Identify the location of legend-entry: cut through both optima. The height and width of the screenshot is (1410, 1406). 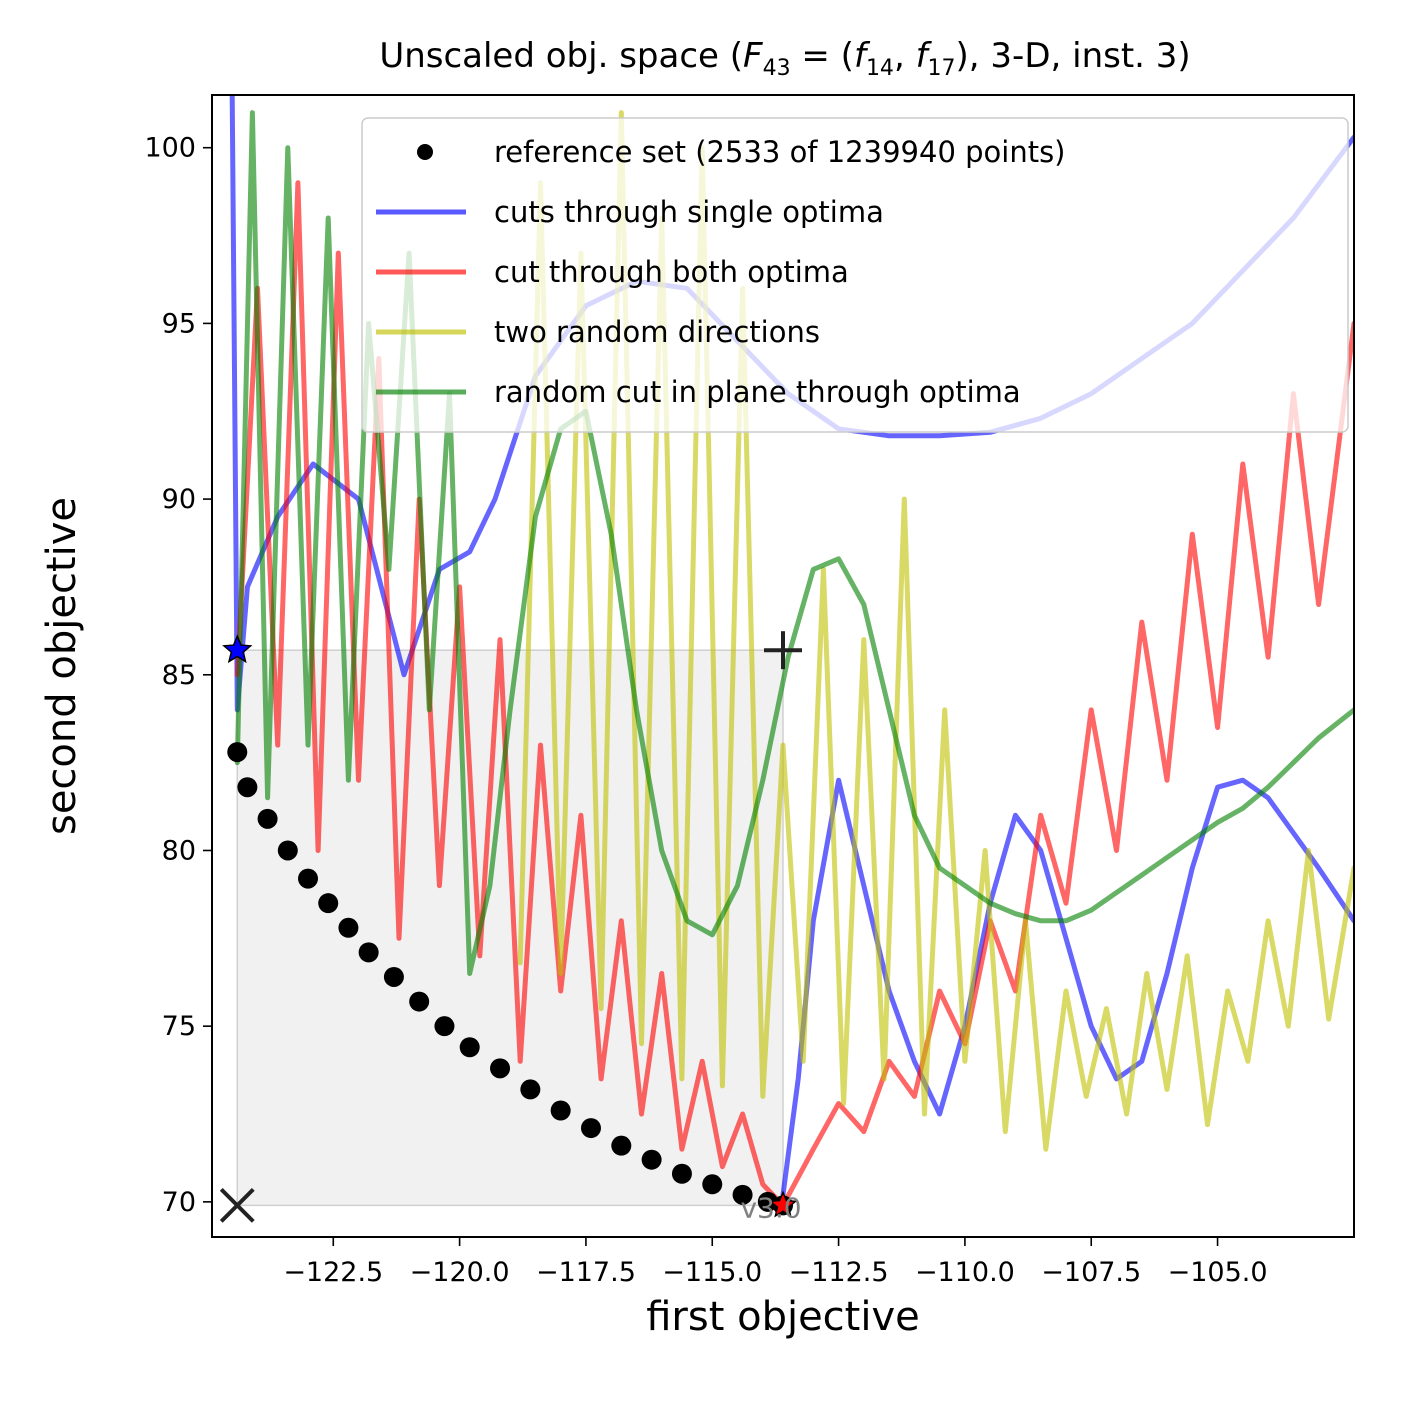
(612, 272).